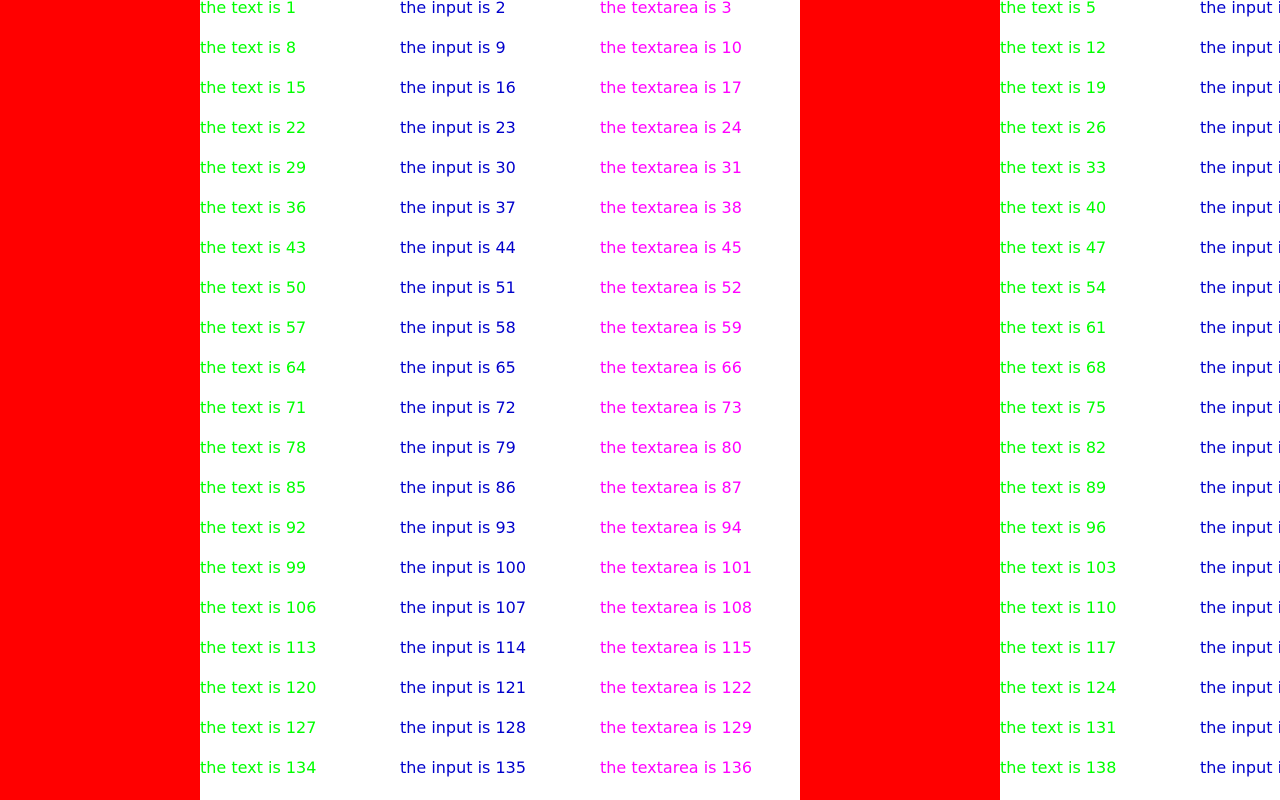 Image resolution: width=1280 pixels, height=800 pixels. I want to click on input-element: the input is 86, so click(458, 488).